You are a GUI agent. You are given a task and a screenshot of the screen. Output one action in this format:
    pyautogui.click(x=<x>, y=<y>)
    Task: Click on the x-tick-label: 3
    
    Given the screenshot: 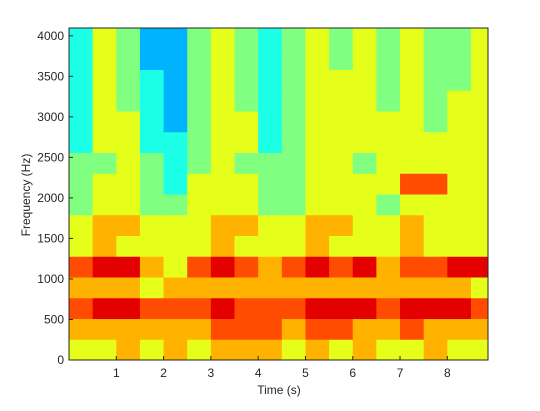 What is the action you would take?
    pyautogui.click(x=211, y=373)
    